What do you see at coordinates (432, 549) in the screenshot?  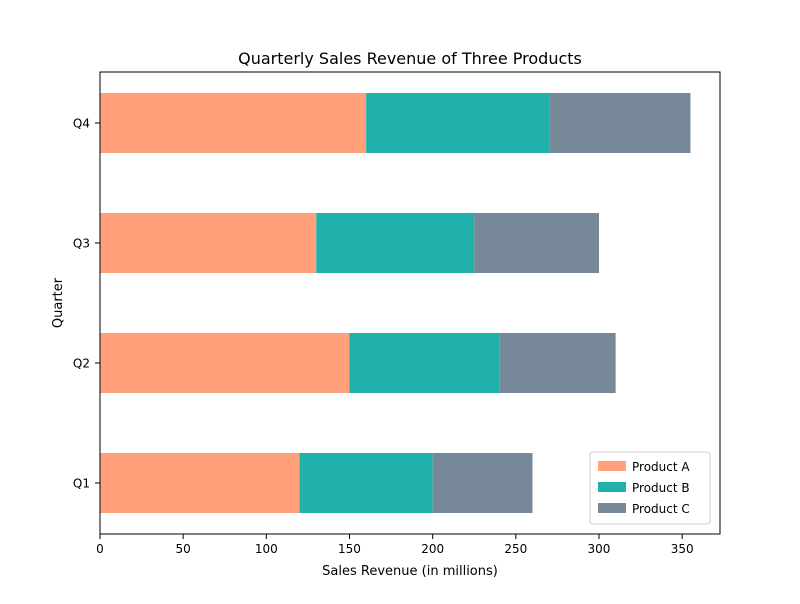 I see `x-tick-label: 200` at bounding box center [432, 549].